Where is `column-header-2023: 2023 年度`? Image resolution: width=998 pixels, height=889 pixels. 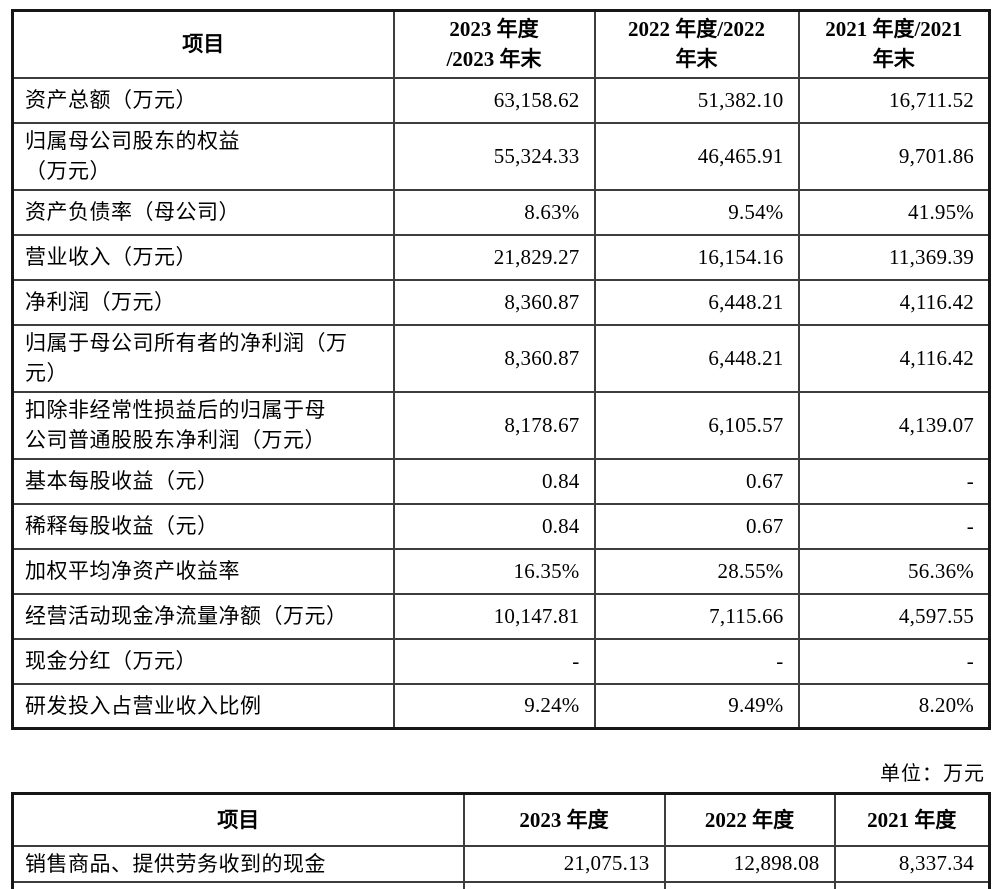 column-header-2023: 2023 年度 is located at coordinates (564, 819).